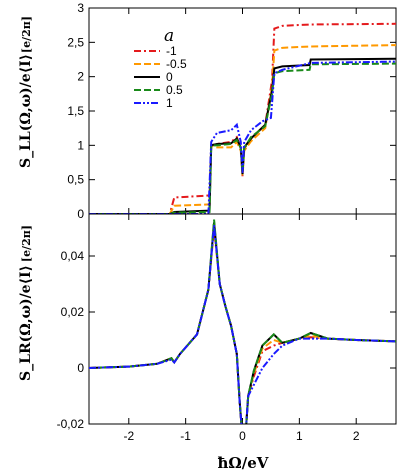  I want to click on y-tick-label: 0,04, so click(73, 256).